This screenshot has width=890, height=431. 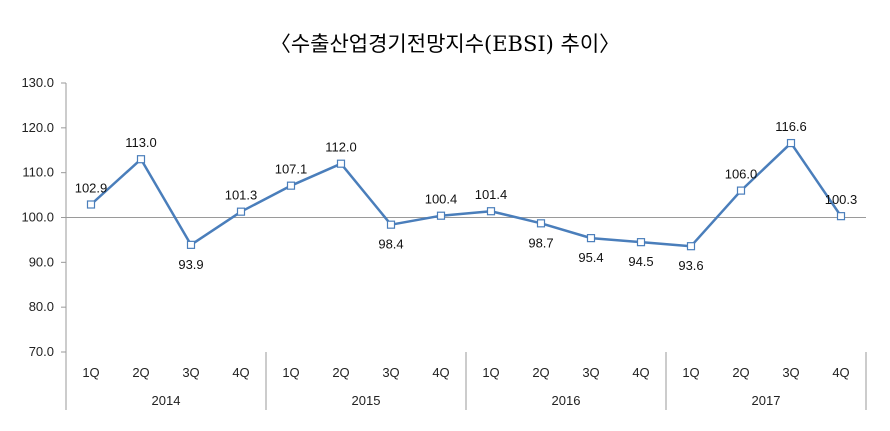 I want to click on x-group-label: 2017, so click(x=766, y=400).